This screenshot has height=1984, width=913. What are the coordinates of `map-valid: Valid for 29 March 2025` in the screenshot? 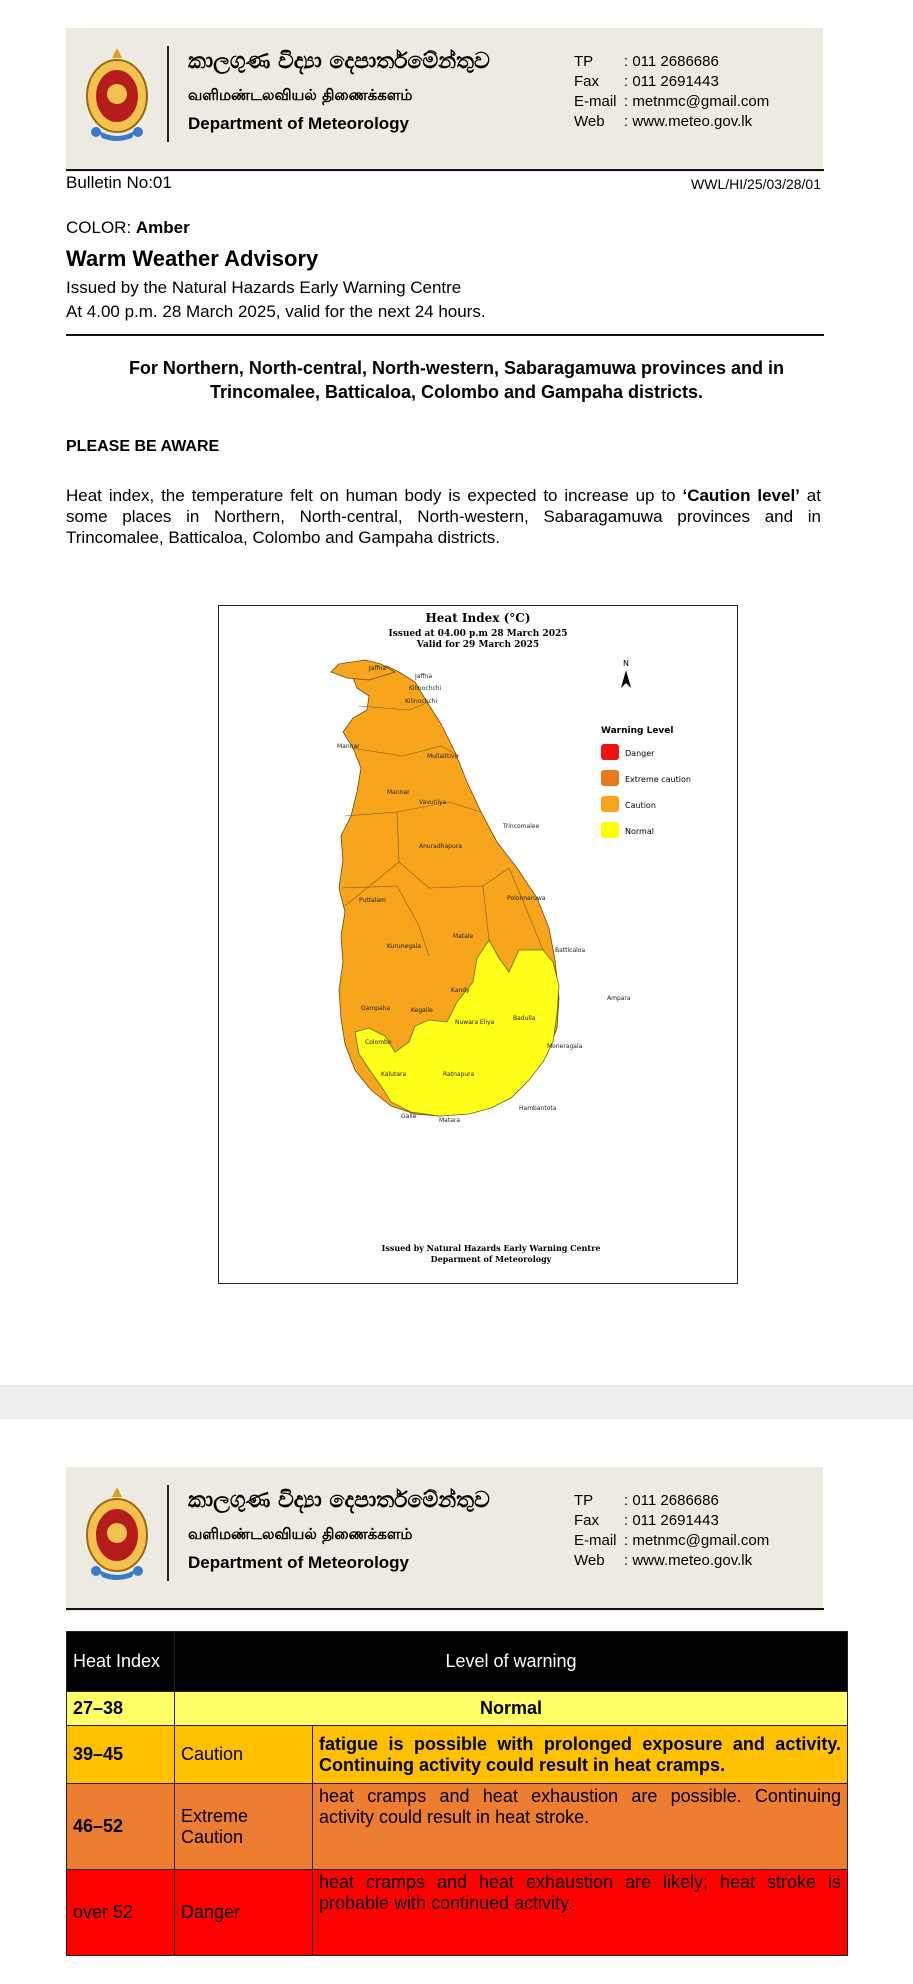 It's located at (477, 645).